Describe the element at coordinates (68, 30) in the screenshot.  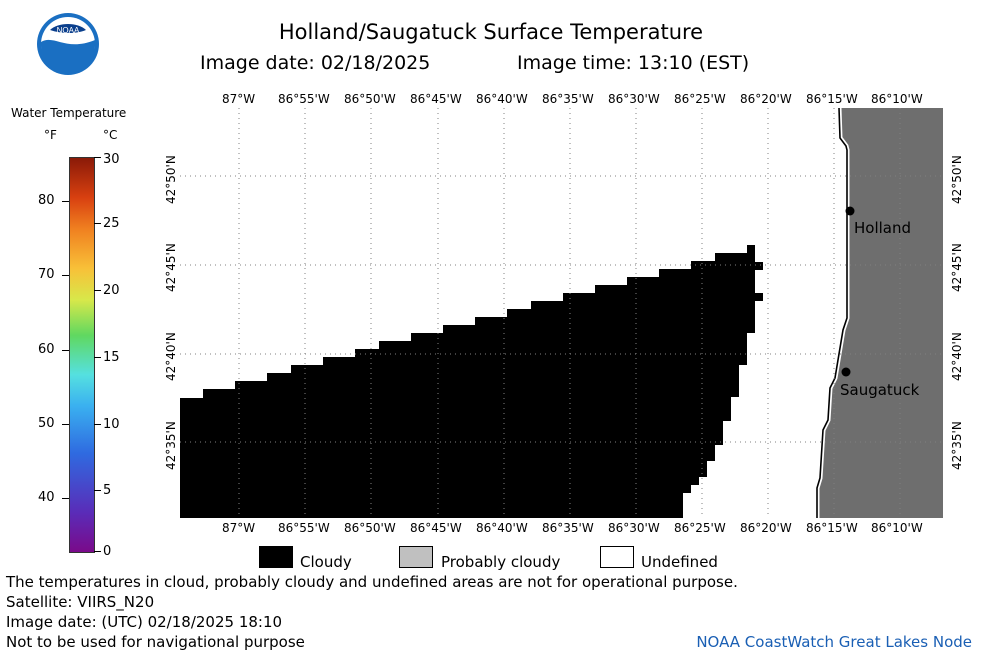
I see `noaa-logo-text: NOAA` at that location.